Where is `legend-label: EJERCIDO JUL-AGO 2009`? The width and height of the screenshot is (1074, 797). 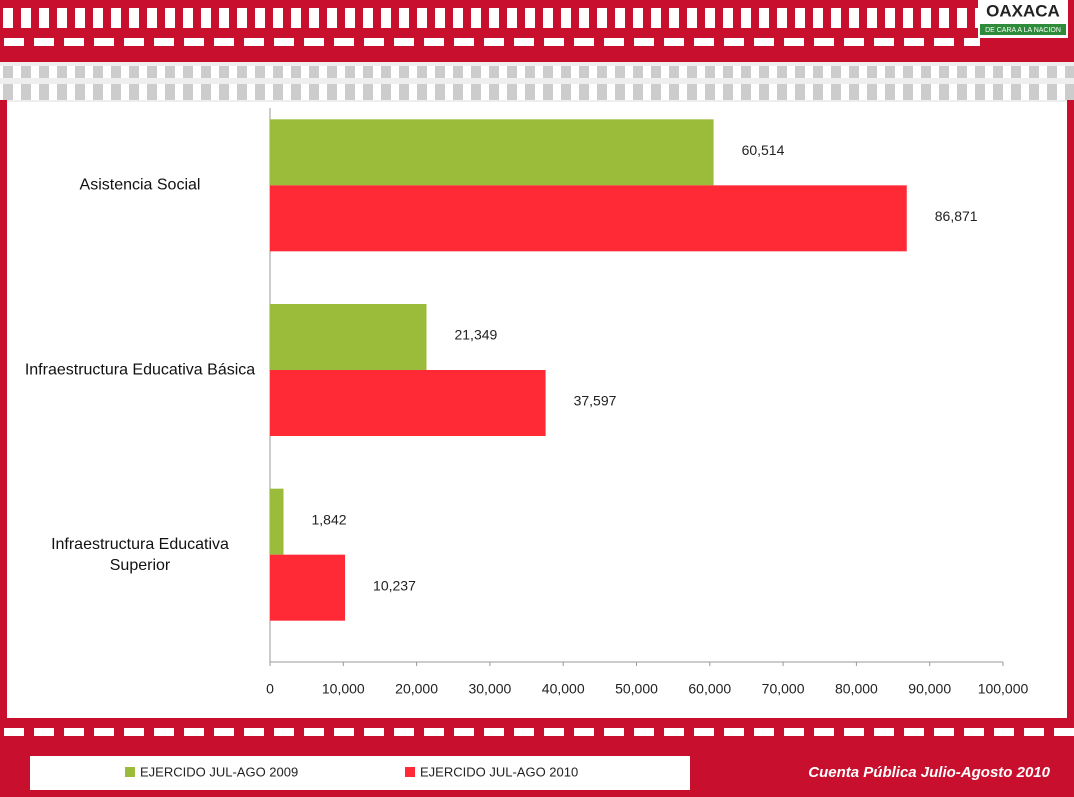
legend-label: EJERCIDO JUL-AGO 2009 is located at coordinates (219, 771).